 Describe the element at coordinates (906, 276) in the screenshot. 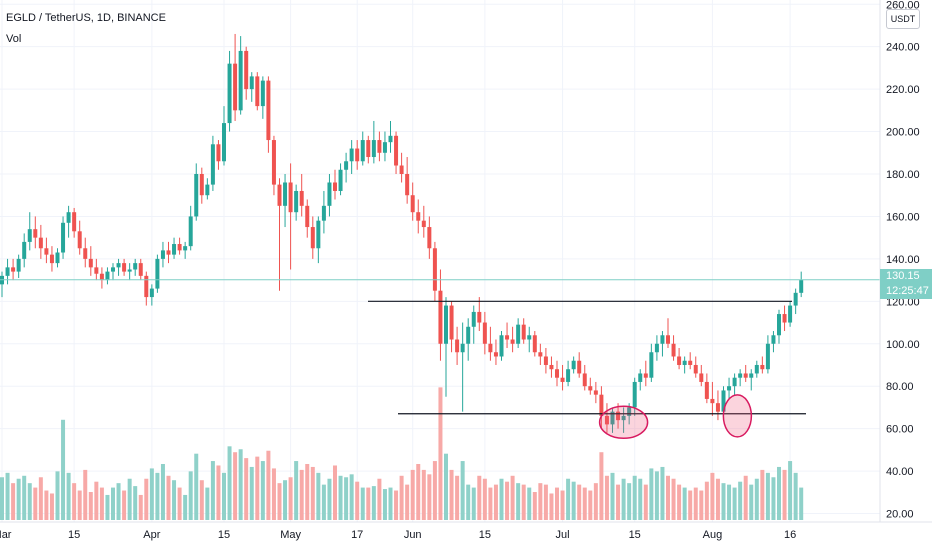

I see `last-price-label: 130.15` at that location.